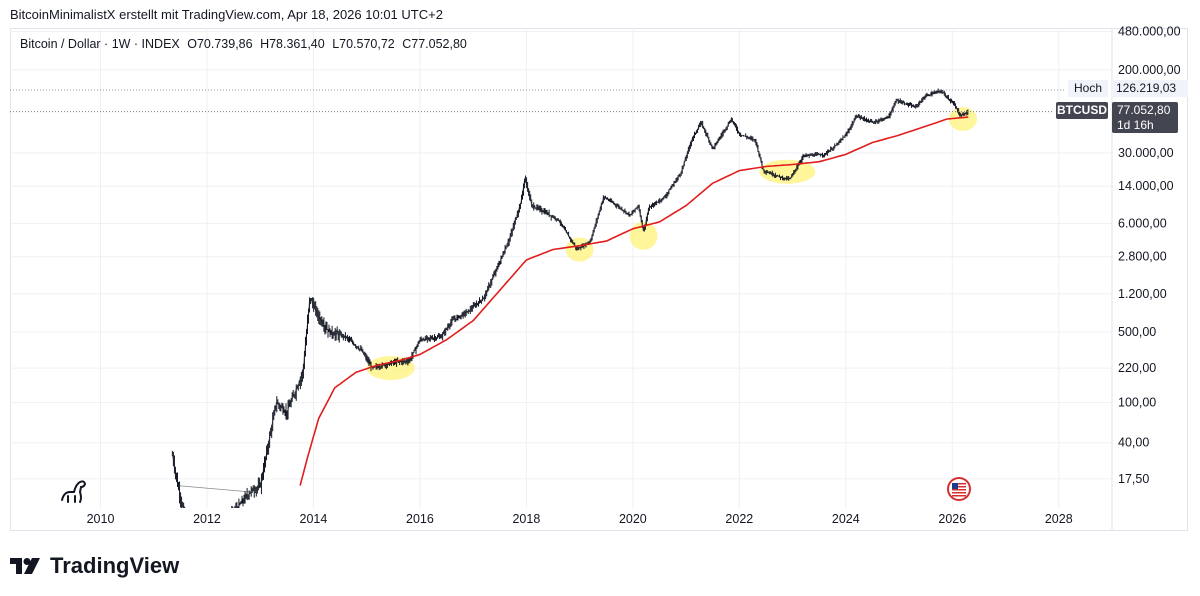 The height and width of the screenshot is (596, 1200). What do you see at coordinates (1142, 294) in the screenshot?
I see `y-tick-label: 1.200,00` at bounding box center [1142, 294].